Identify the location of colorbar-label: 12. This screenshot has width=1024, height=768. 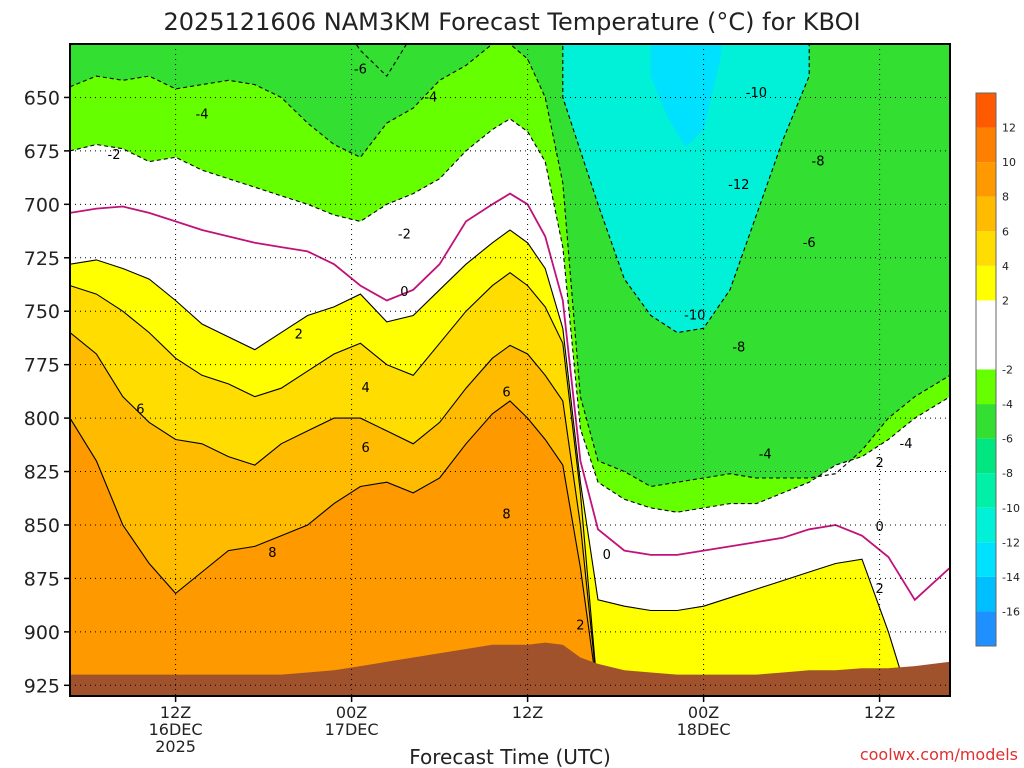
(1009, 128).